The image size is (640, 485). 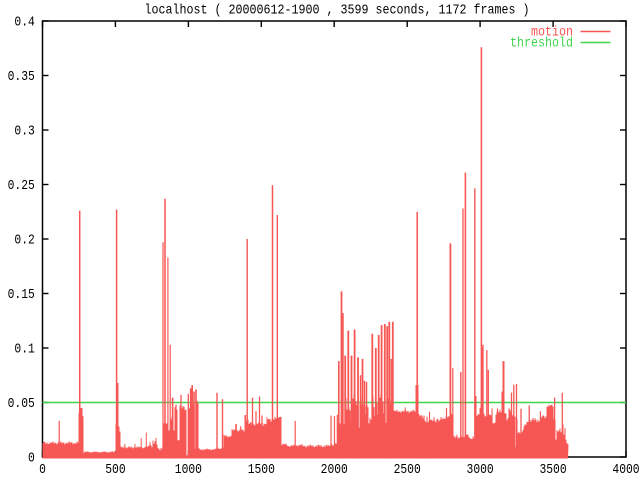 I want to click on svg-text: 2000, so click(x=334, y=470).